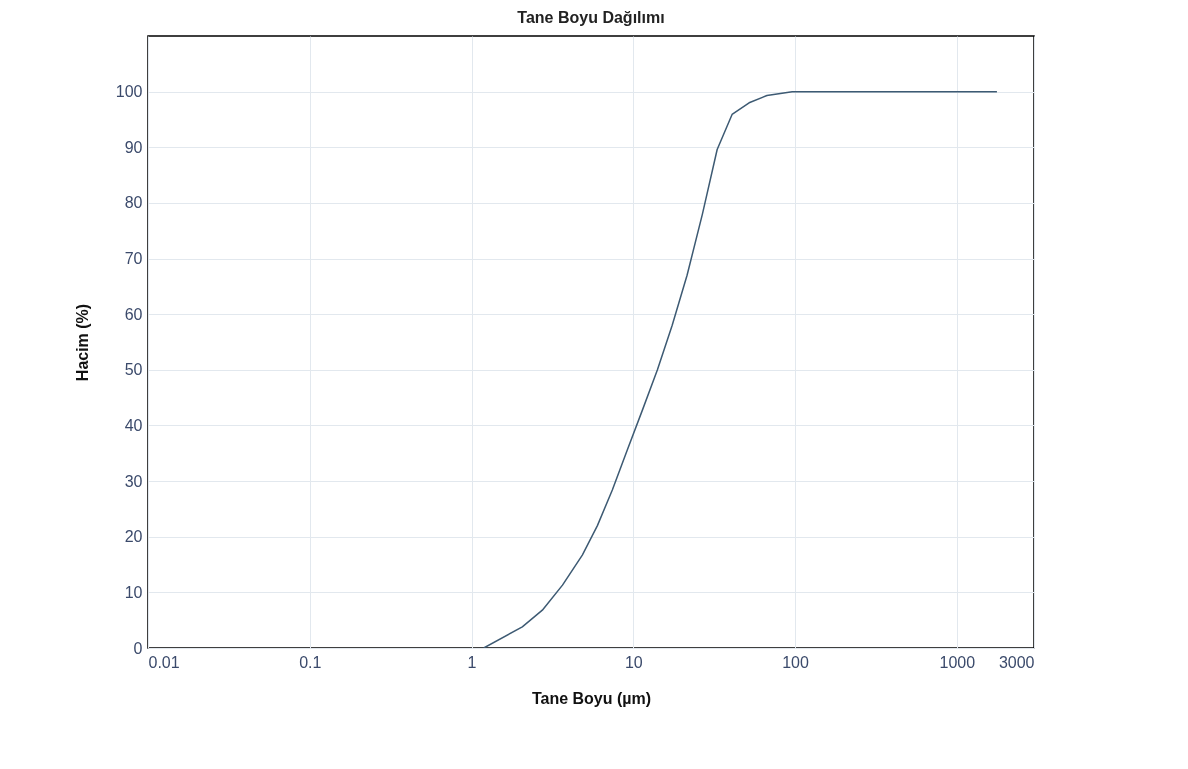 Image resolution: width=1188 pixels, height=769 pixels. I want to click on y-tick-label: 0, so click(138, 648).